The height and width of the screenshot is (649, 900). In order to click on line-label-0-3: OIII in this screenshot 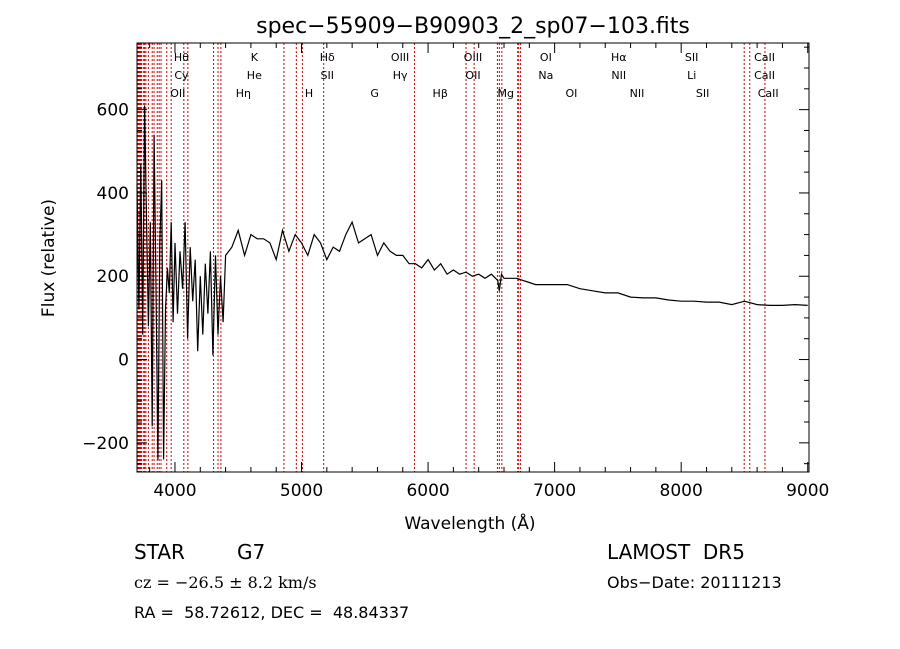, I will do `click(400, 57)`.